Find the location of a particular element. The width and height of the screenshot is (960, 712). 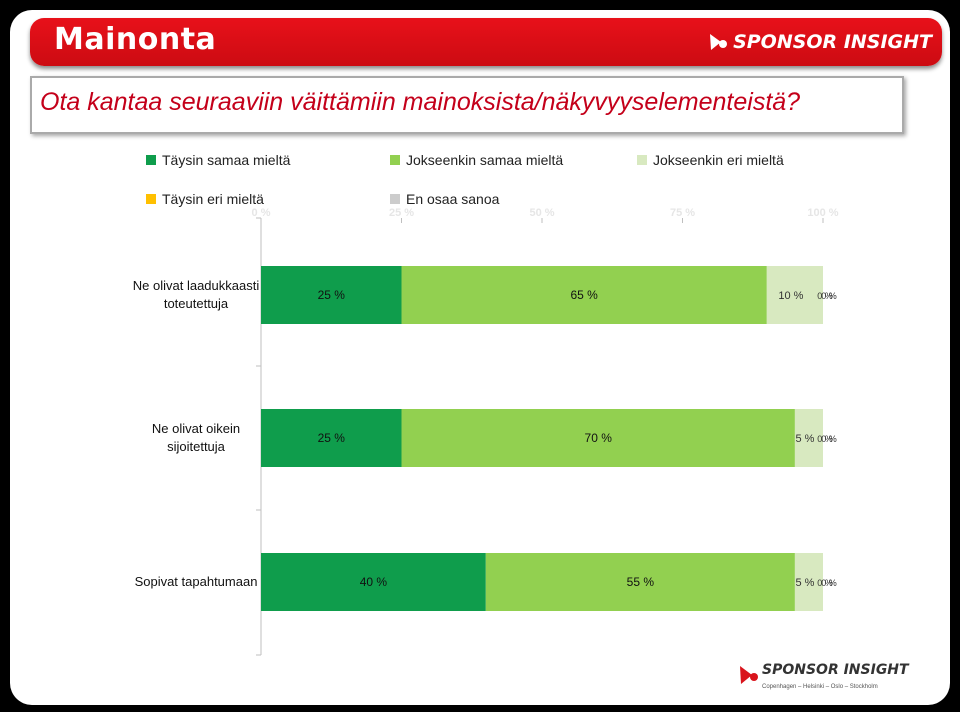

footer-brand-mark-icon is located at coordinates (749, 675).